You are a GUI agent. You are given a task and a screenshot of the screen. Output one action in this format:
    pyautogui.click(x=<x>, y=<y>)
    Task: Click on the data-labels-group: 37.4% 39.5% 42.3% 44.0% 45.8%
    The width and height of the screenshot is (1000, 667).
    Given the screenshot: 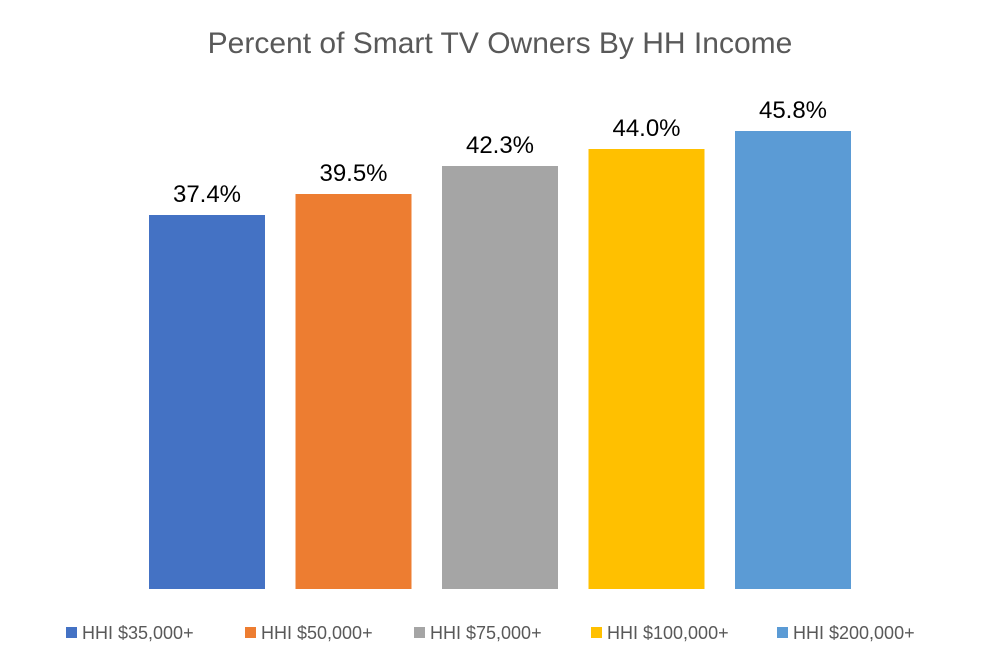 What is the action you would take?
    pyautogui.click(x=500, y=152)
    